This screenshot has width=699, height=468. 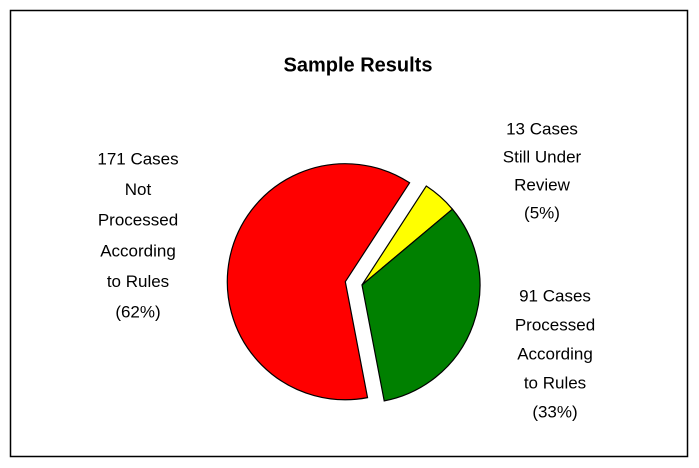 I want to click on slice-label: Review, so click(x=542, y=184).